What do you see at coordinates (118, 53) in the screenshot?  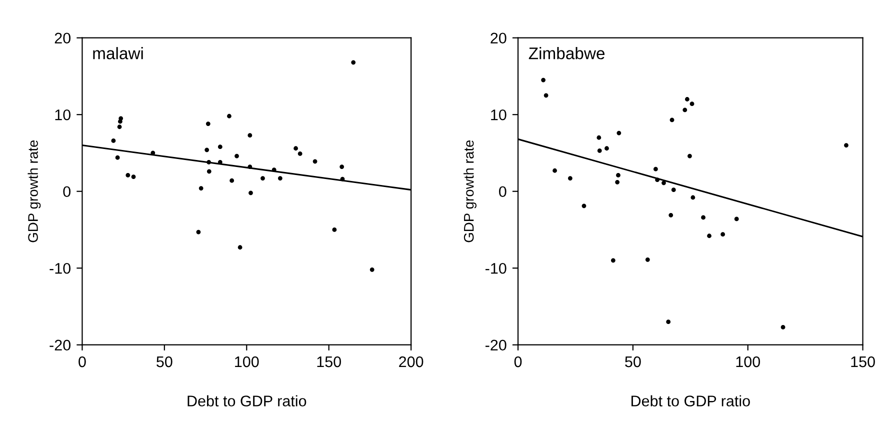 I see `chart-title: malawi` at bounding box center [118, 53].